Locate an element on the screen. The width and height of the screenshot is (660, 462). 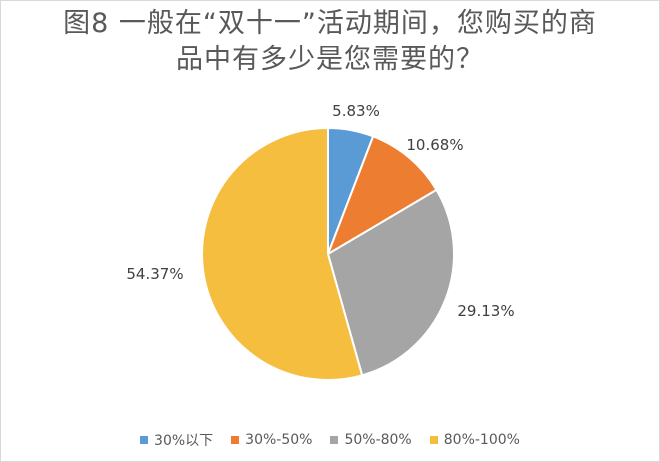
legend-item-3: 50%-80% is located at coordinates (371, 440).